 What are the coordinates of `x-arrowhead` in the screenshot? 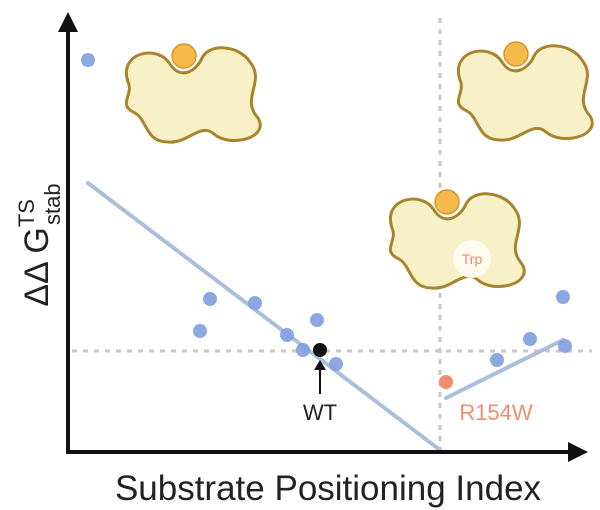 It's located at (578, 452).